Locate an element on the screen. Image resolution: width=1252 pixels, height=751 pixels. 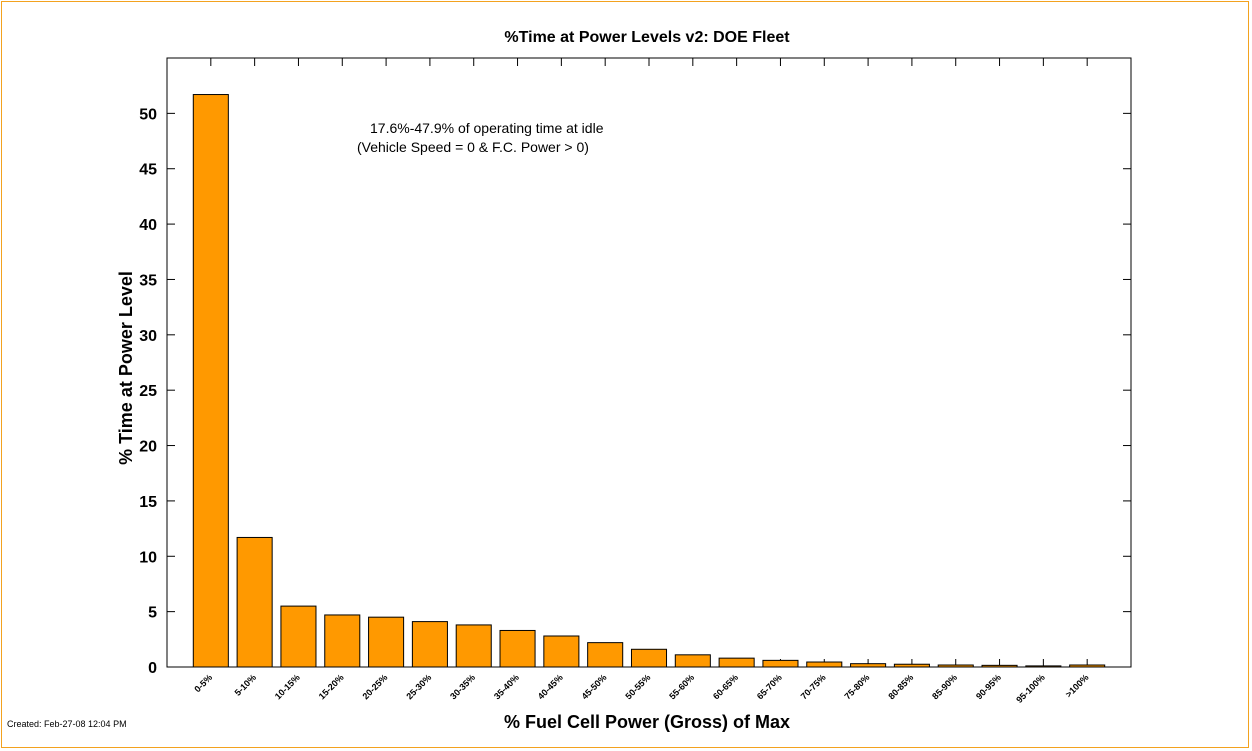
x-tick-label: 65-70% is located at coordinates (769, 686).